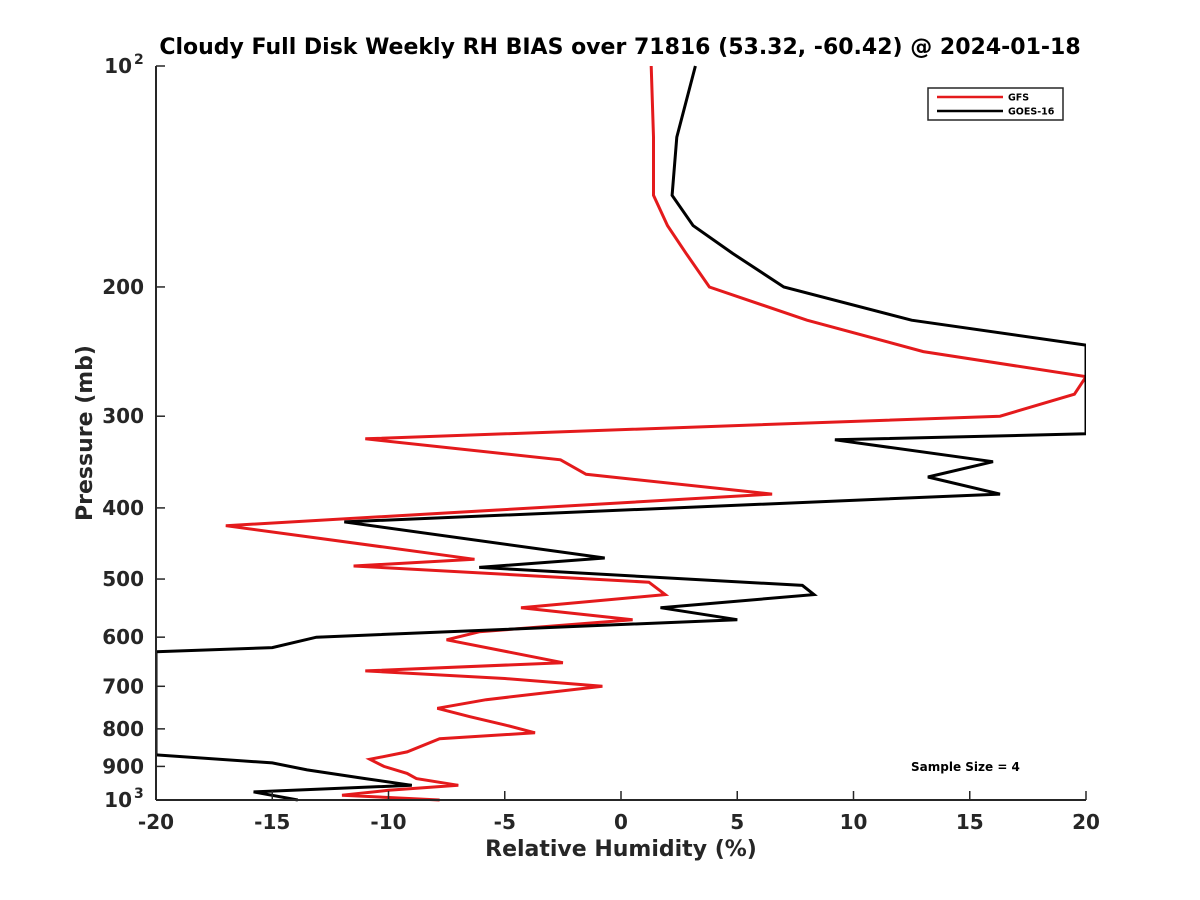 The width and height of the screenshot is (1200, 900). I want to click on x-tick-label: -20, so click(156, 822).